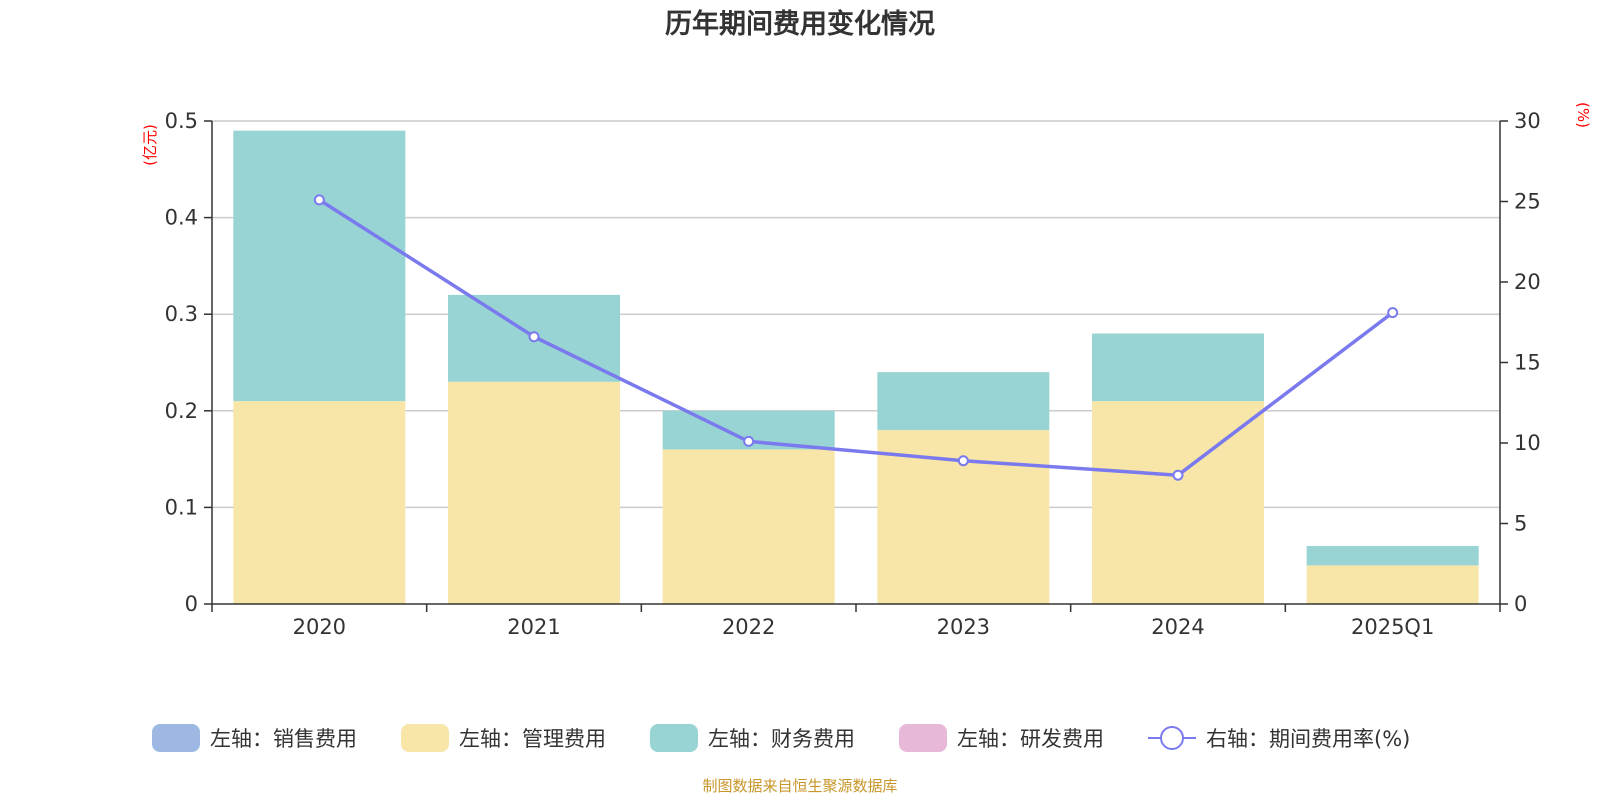 This screenshot has width=1600, height=800. What do you see at coordinates (1393, 313) in the screenshot?
I see `rate-point-2025Q1` at bounding box center [1393, 313].